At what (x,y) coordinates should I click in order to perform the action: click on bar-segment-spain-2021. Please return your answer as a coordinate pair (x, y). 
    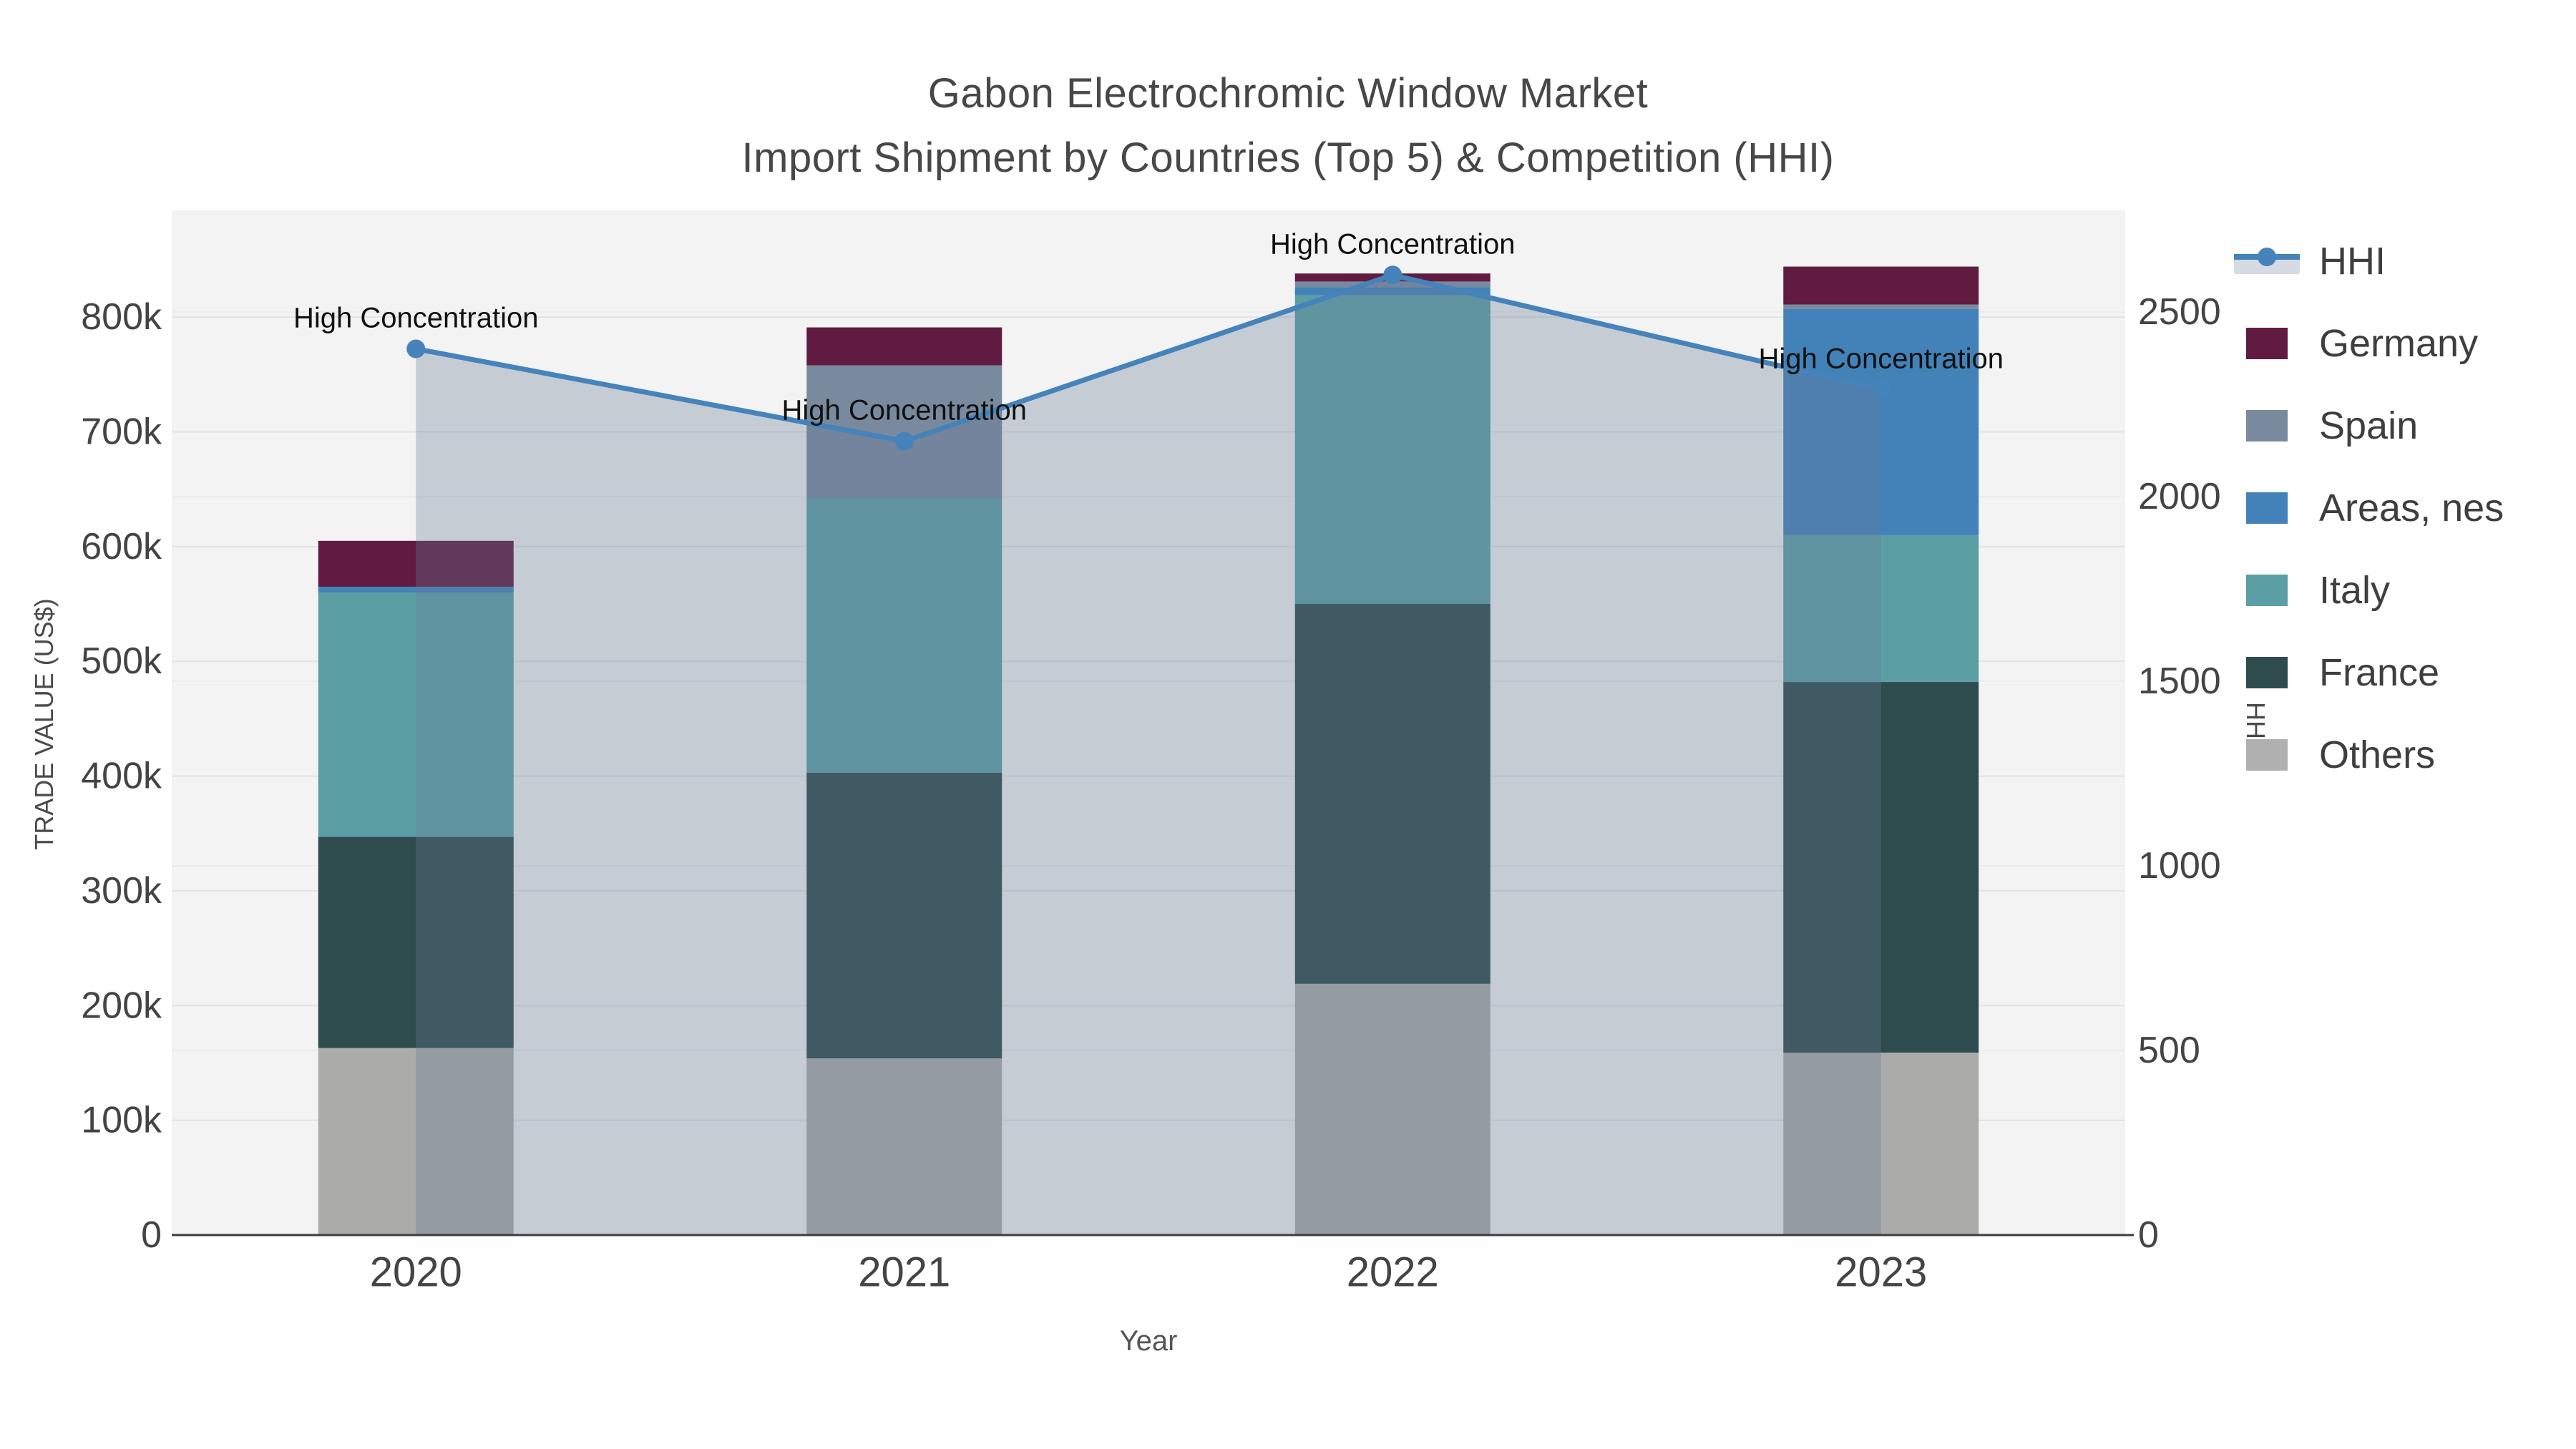
    Looking at the image, I should click on (904, 432).